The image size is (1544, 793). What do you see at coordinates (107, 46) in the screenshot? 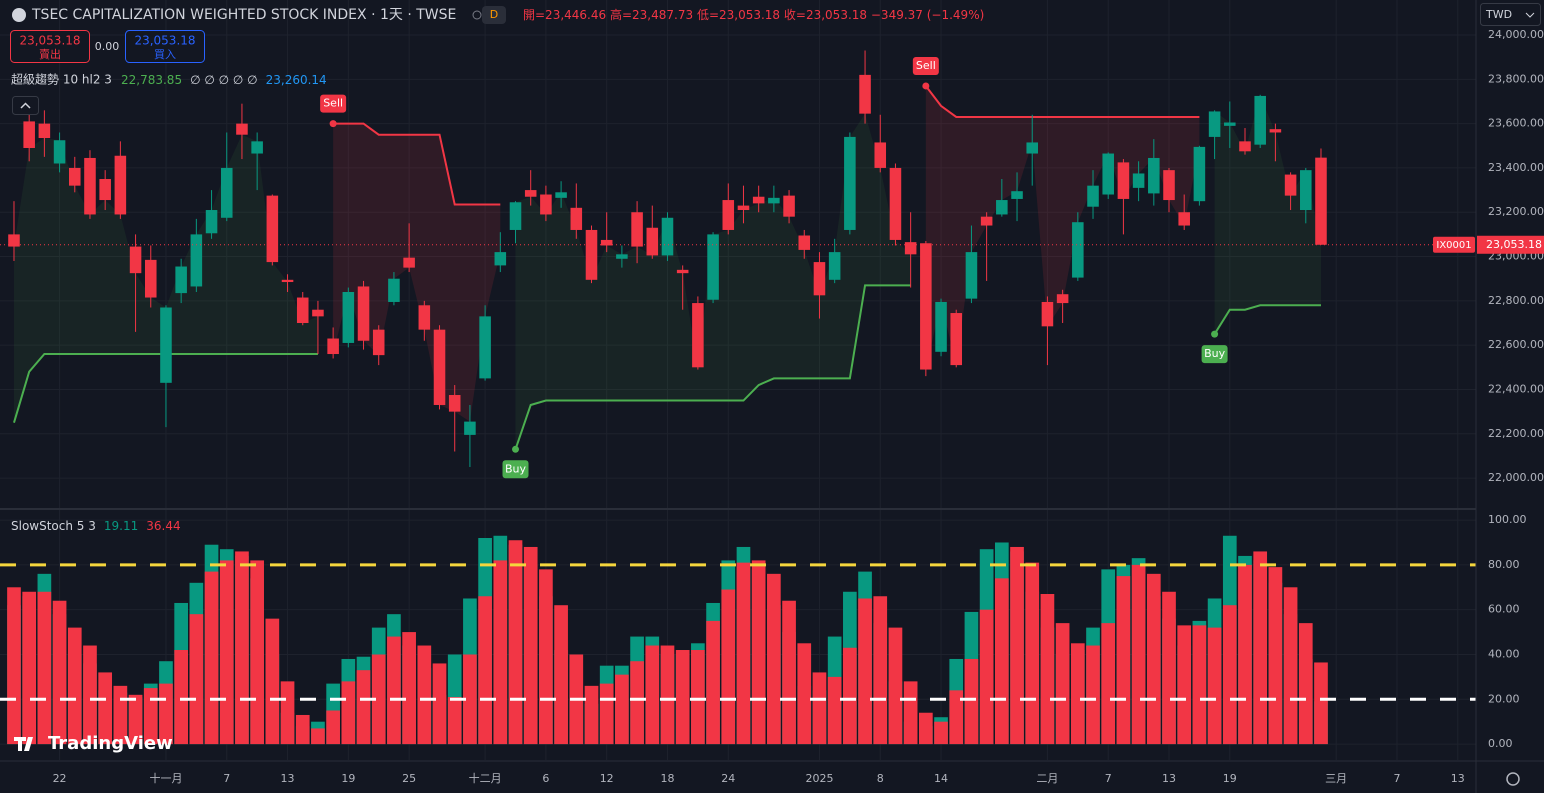
I see `spread: 0.00` at bounding box center [107, 46].